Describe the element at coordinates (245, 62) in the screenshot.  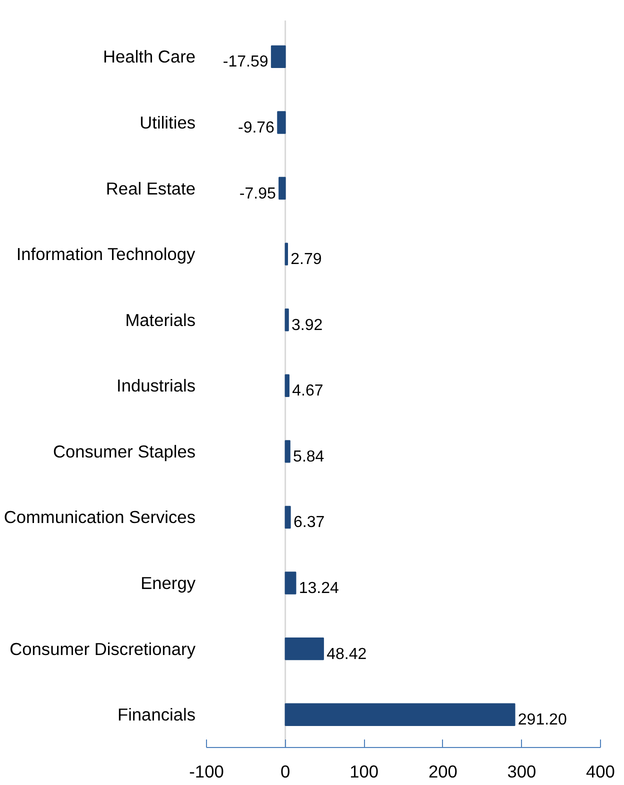
I see `data-label: -17.59` at that location.